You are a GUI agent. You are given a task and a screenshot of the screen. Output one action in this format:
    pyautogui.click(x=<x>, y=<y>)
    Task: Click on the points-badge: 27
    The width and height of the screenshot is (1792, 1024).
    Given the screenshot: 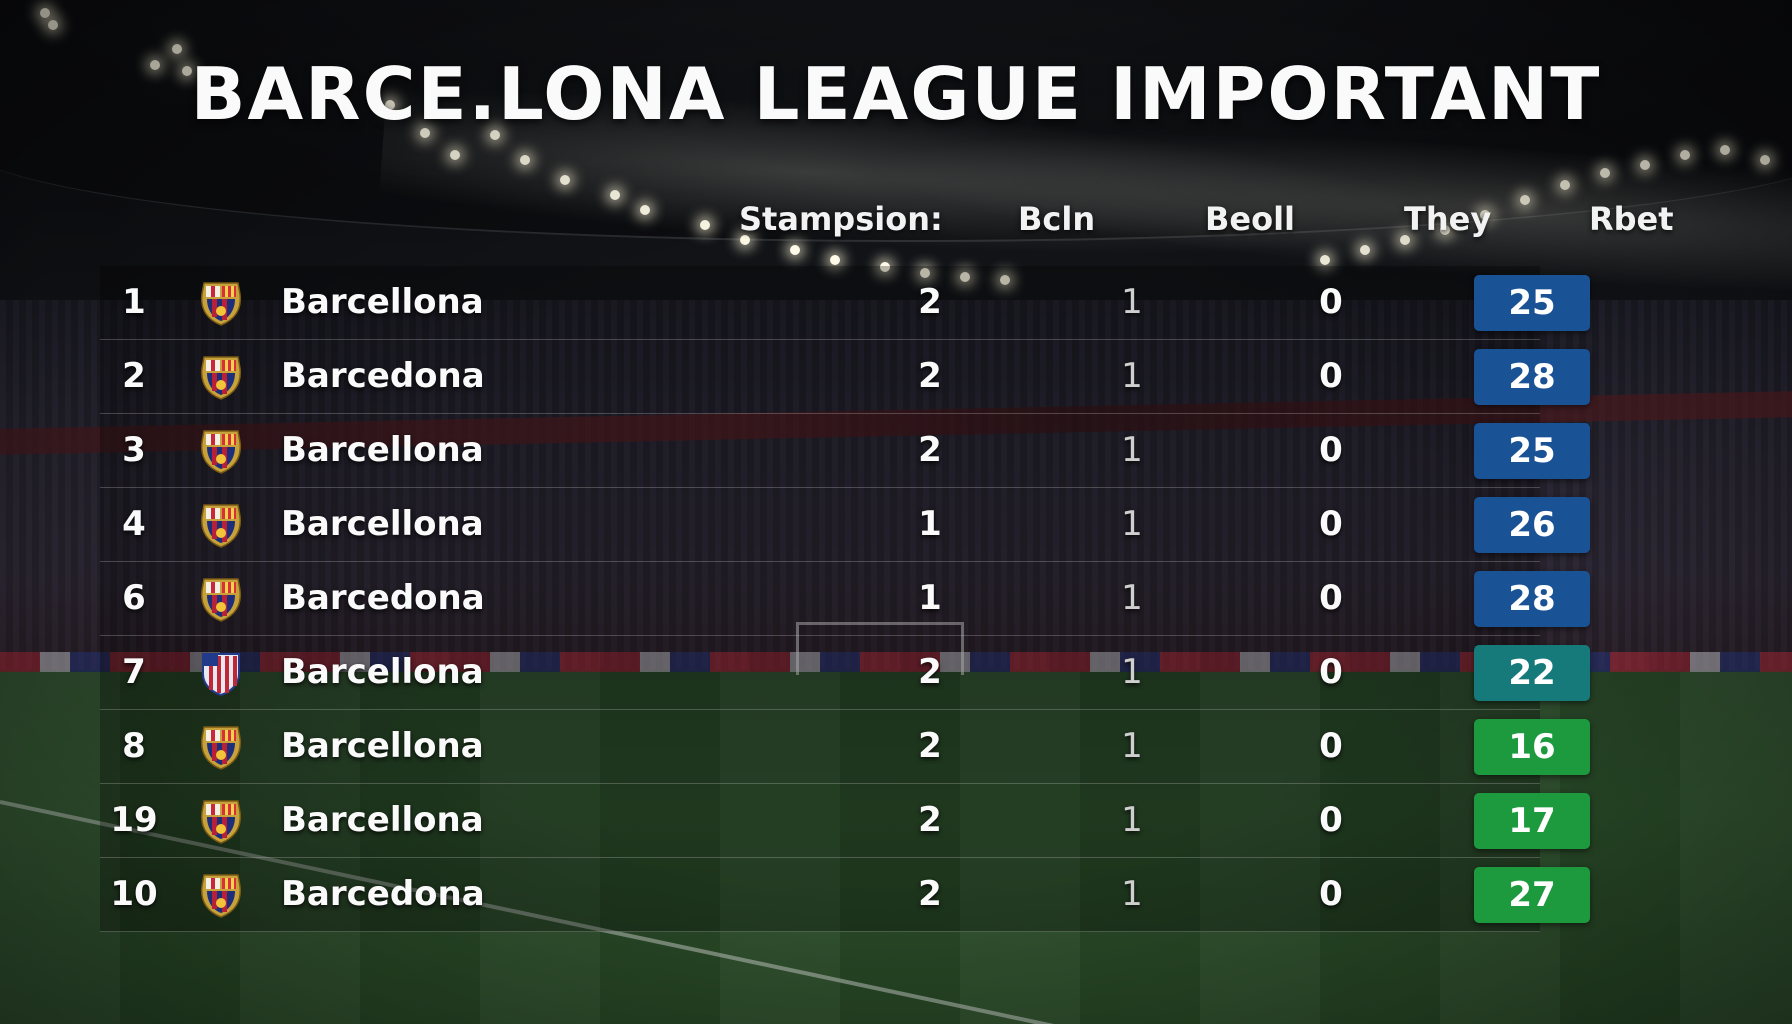 What is the action you would take?
    pyautogui.click(x=1532, y=895)
    